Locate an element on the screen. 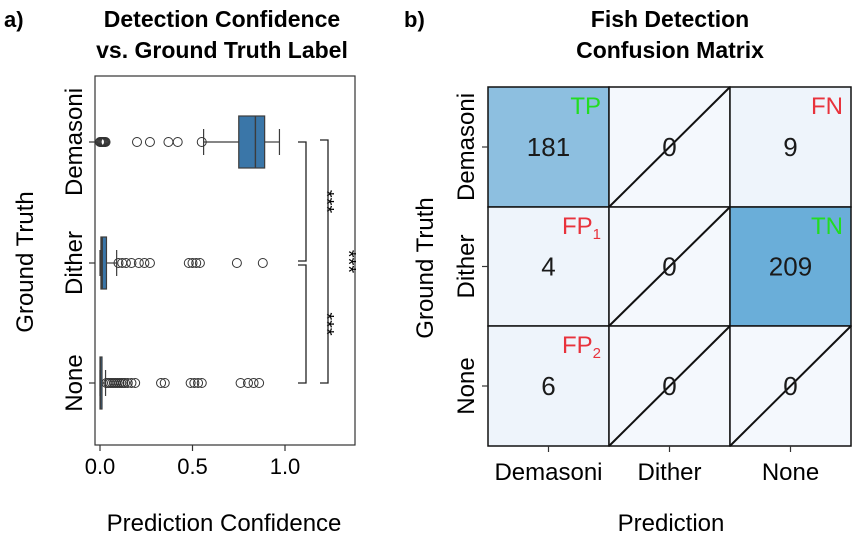 This screenshot has width=857, height=539. cell-tag-tp: TP is located at coordinates (585, 106).